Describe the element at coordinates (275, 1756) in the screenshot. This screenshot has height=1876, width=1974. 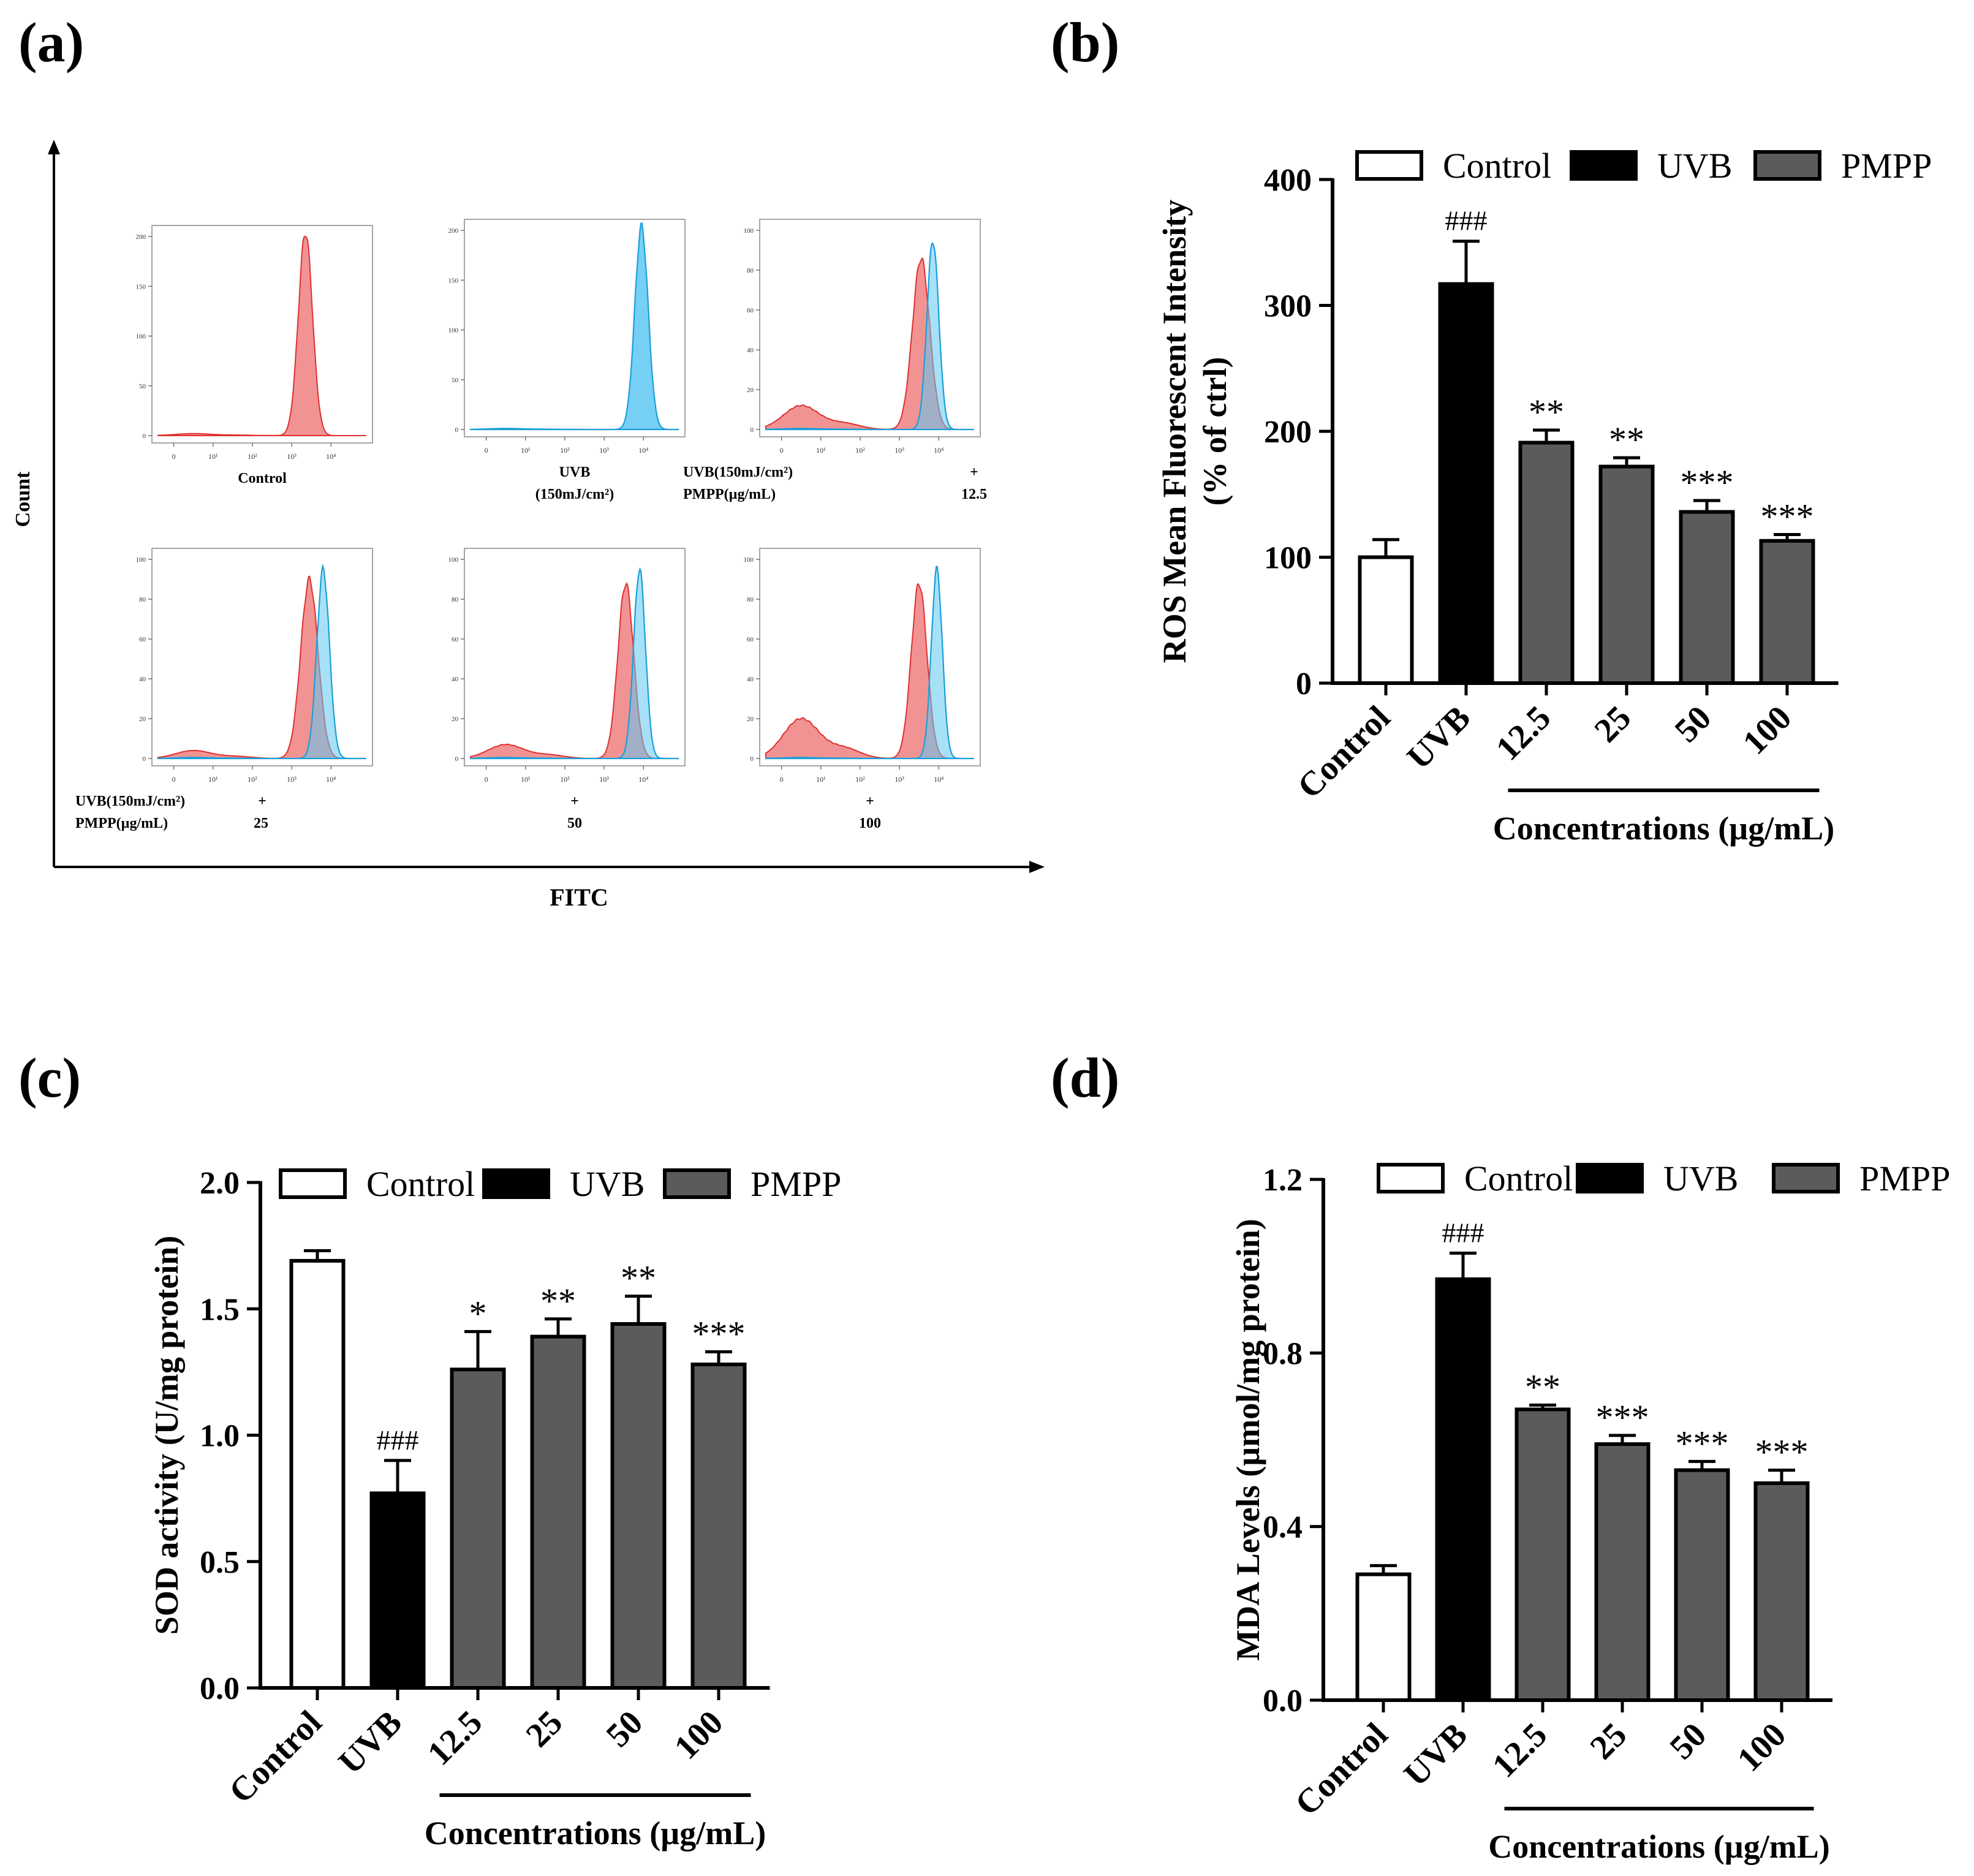
I see `x-category-label: Control` at that location.